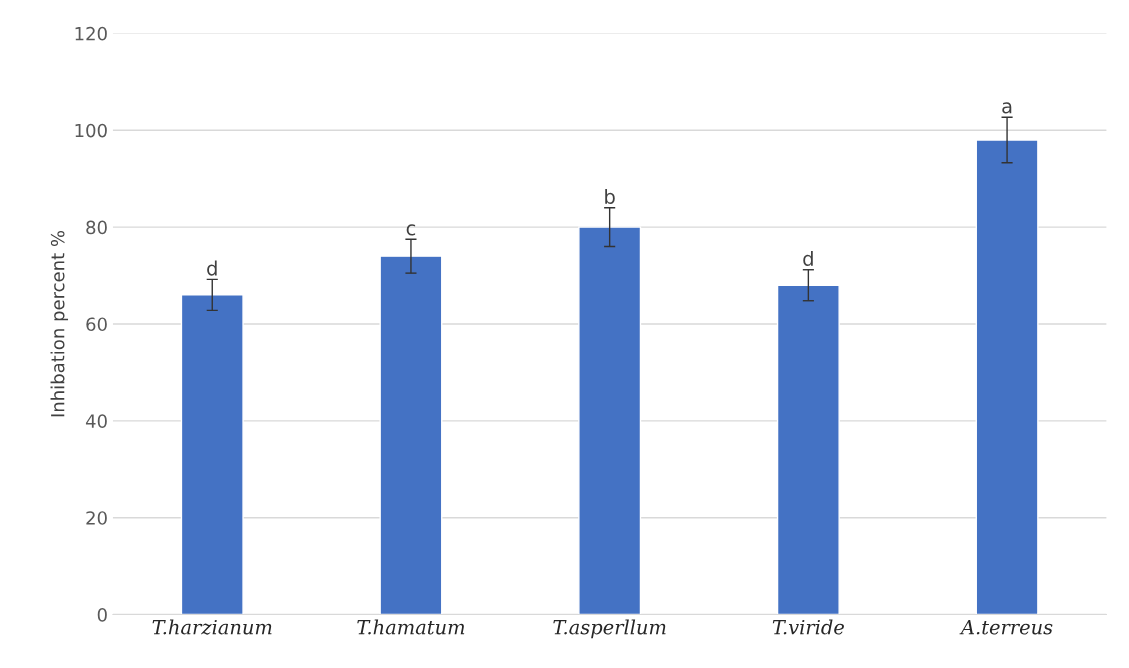  I want to click on annotation: c, so click(411, 230).